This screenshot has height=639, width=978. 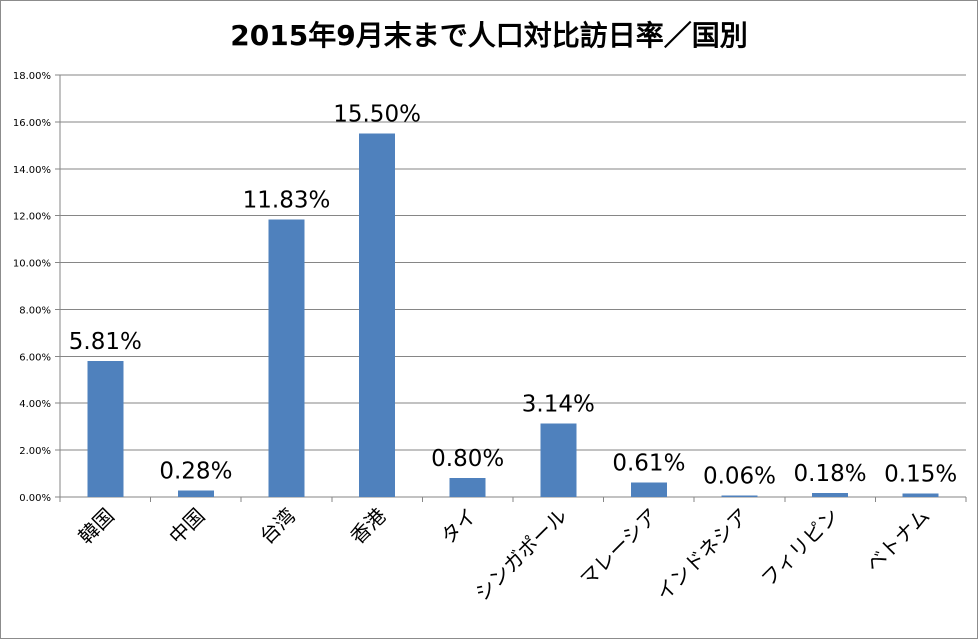 I want to click on category-label: インドネシア, so click(x=702, y=555).